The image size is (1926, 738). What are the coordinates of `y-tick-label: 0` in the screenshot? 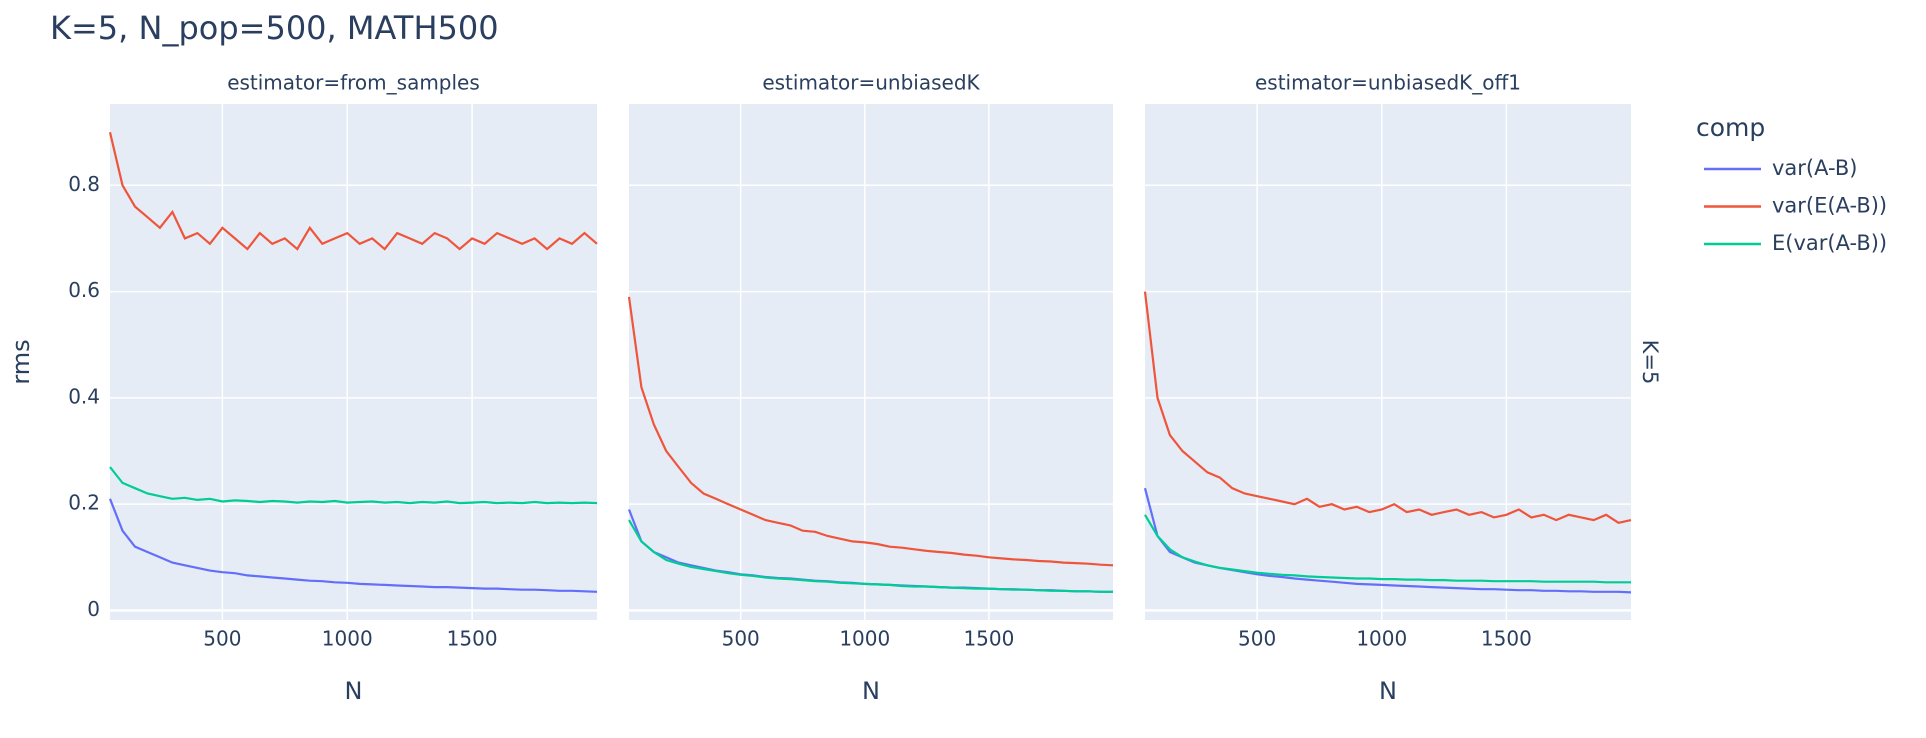 It's located at (93, 609).